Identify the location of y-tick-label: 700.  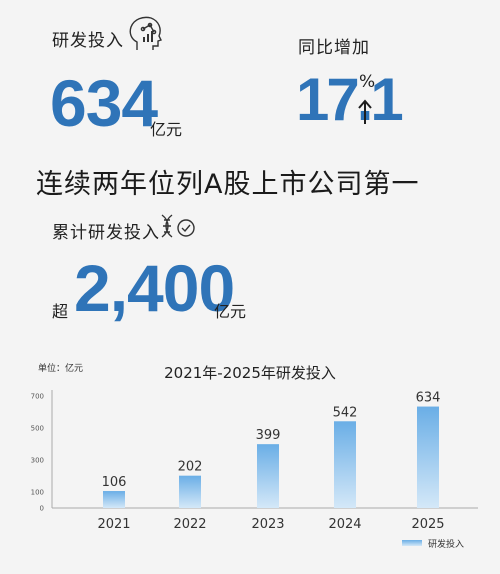
(37, 397).